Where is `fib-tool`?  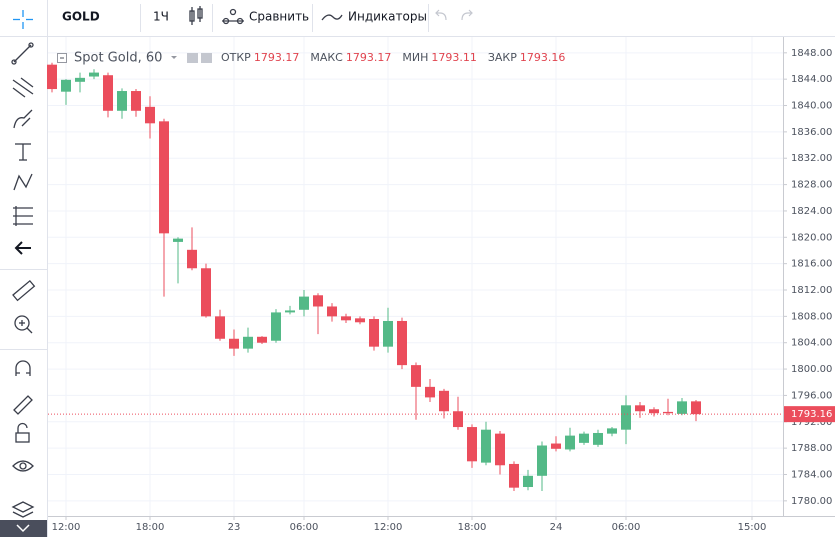
fib-tool is located at coordinates (23, 87).